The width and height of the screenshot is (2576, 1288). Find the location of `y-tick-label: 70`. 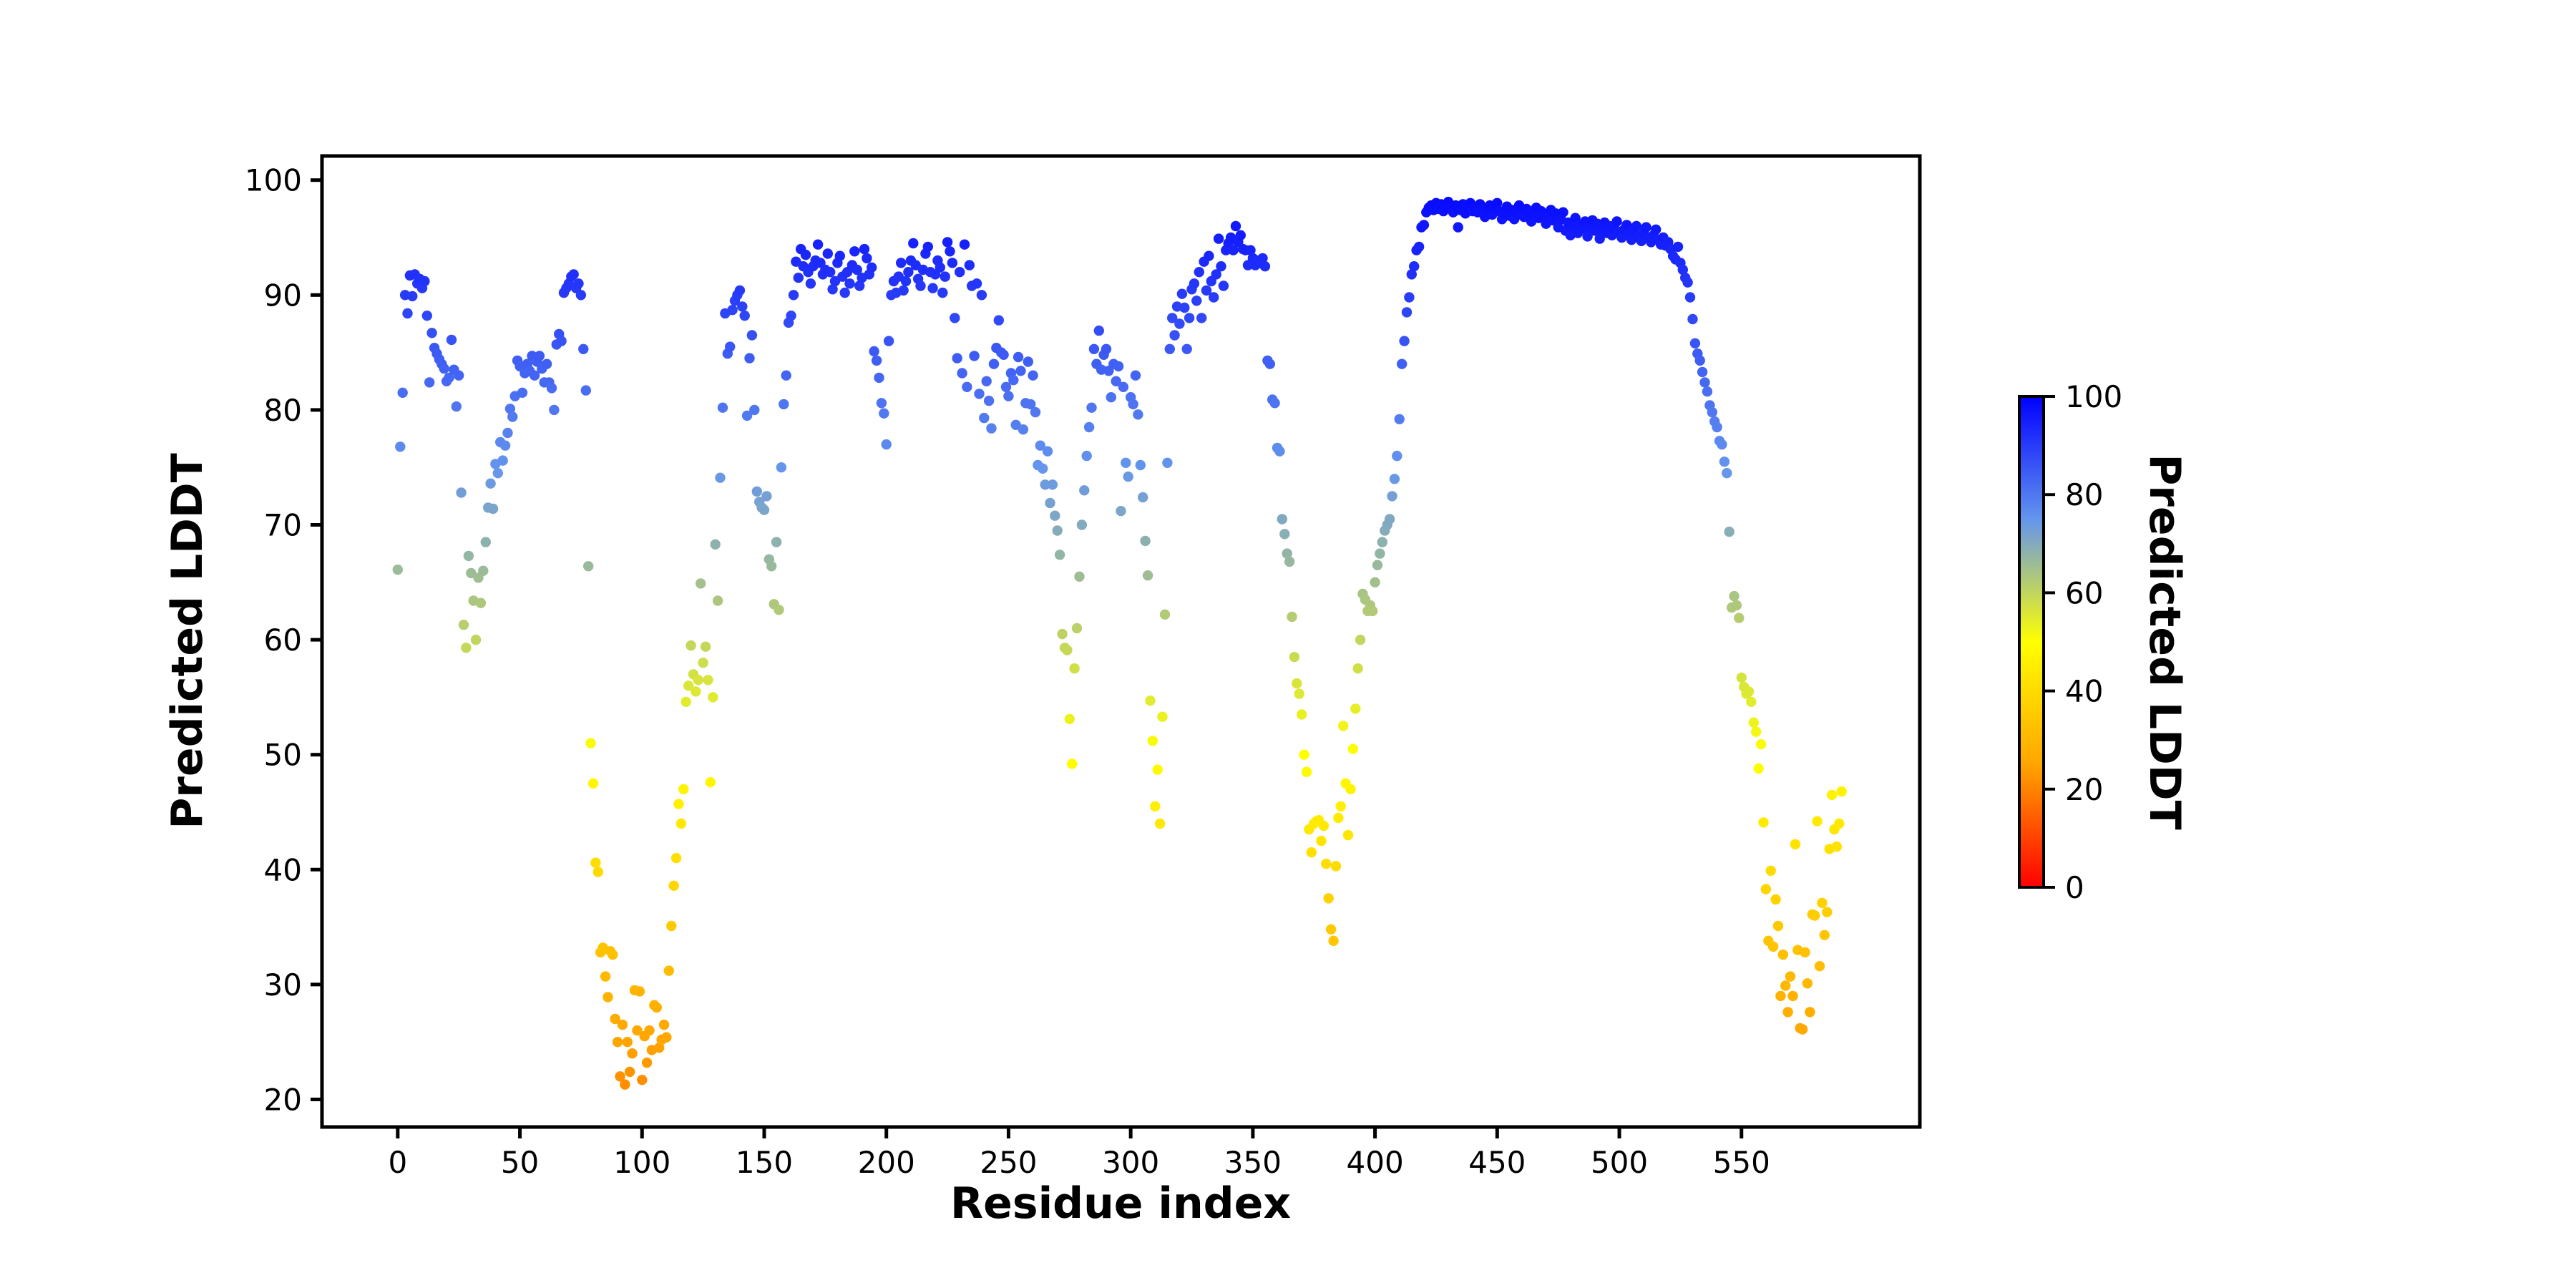

y-tick-label: 70 is located at coordinates (283, 524).